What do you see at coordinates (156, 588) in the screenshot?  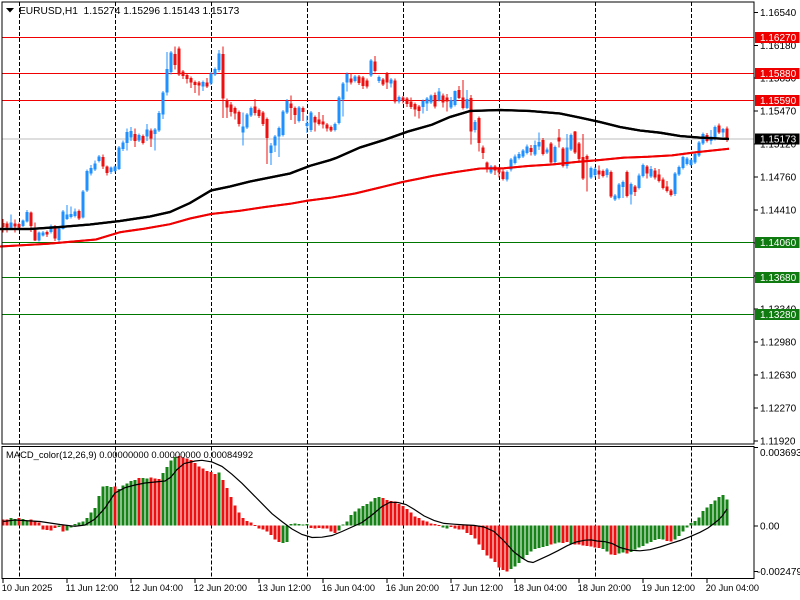 I see `svg-text: 12 Jun 04:00` at bounding box center [156, 588].